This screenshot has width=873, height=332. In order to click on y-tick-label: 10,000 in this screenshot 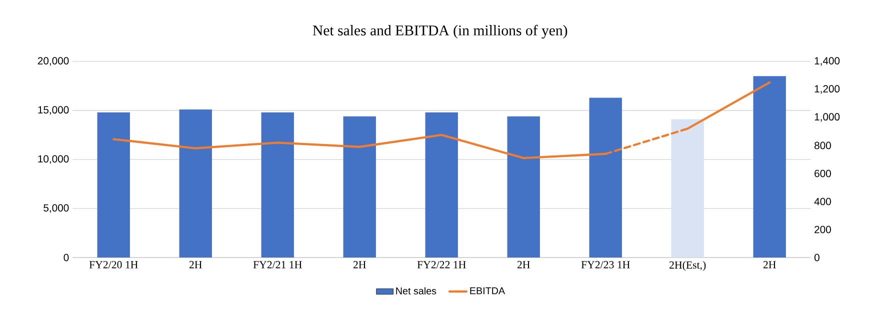, I will do `click(53, 159)`.